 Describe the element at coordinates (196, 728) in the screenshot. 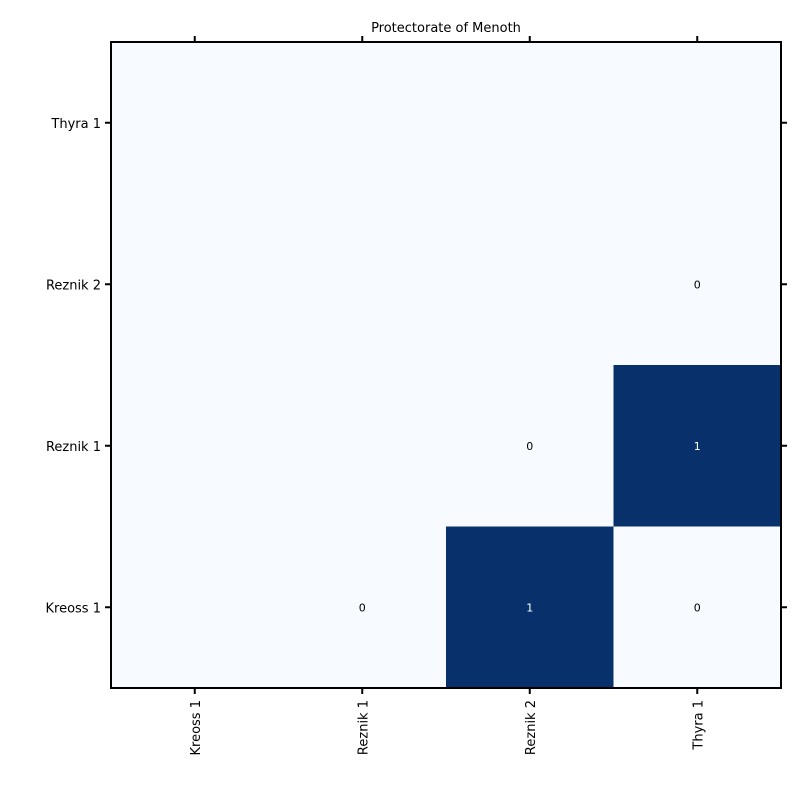

I see `xtick-label-kreoss-1: Kreoss 1` at that location.